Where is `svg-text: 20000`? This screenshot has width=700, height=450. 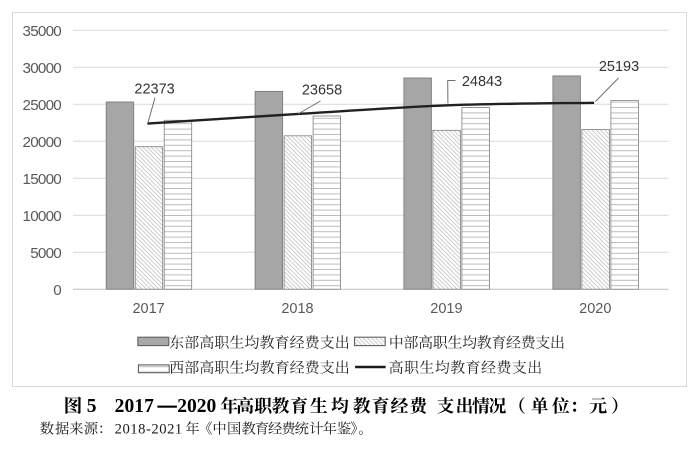 svg-text: 20000 is located at coordinates (42, 142).